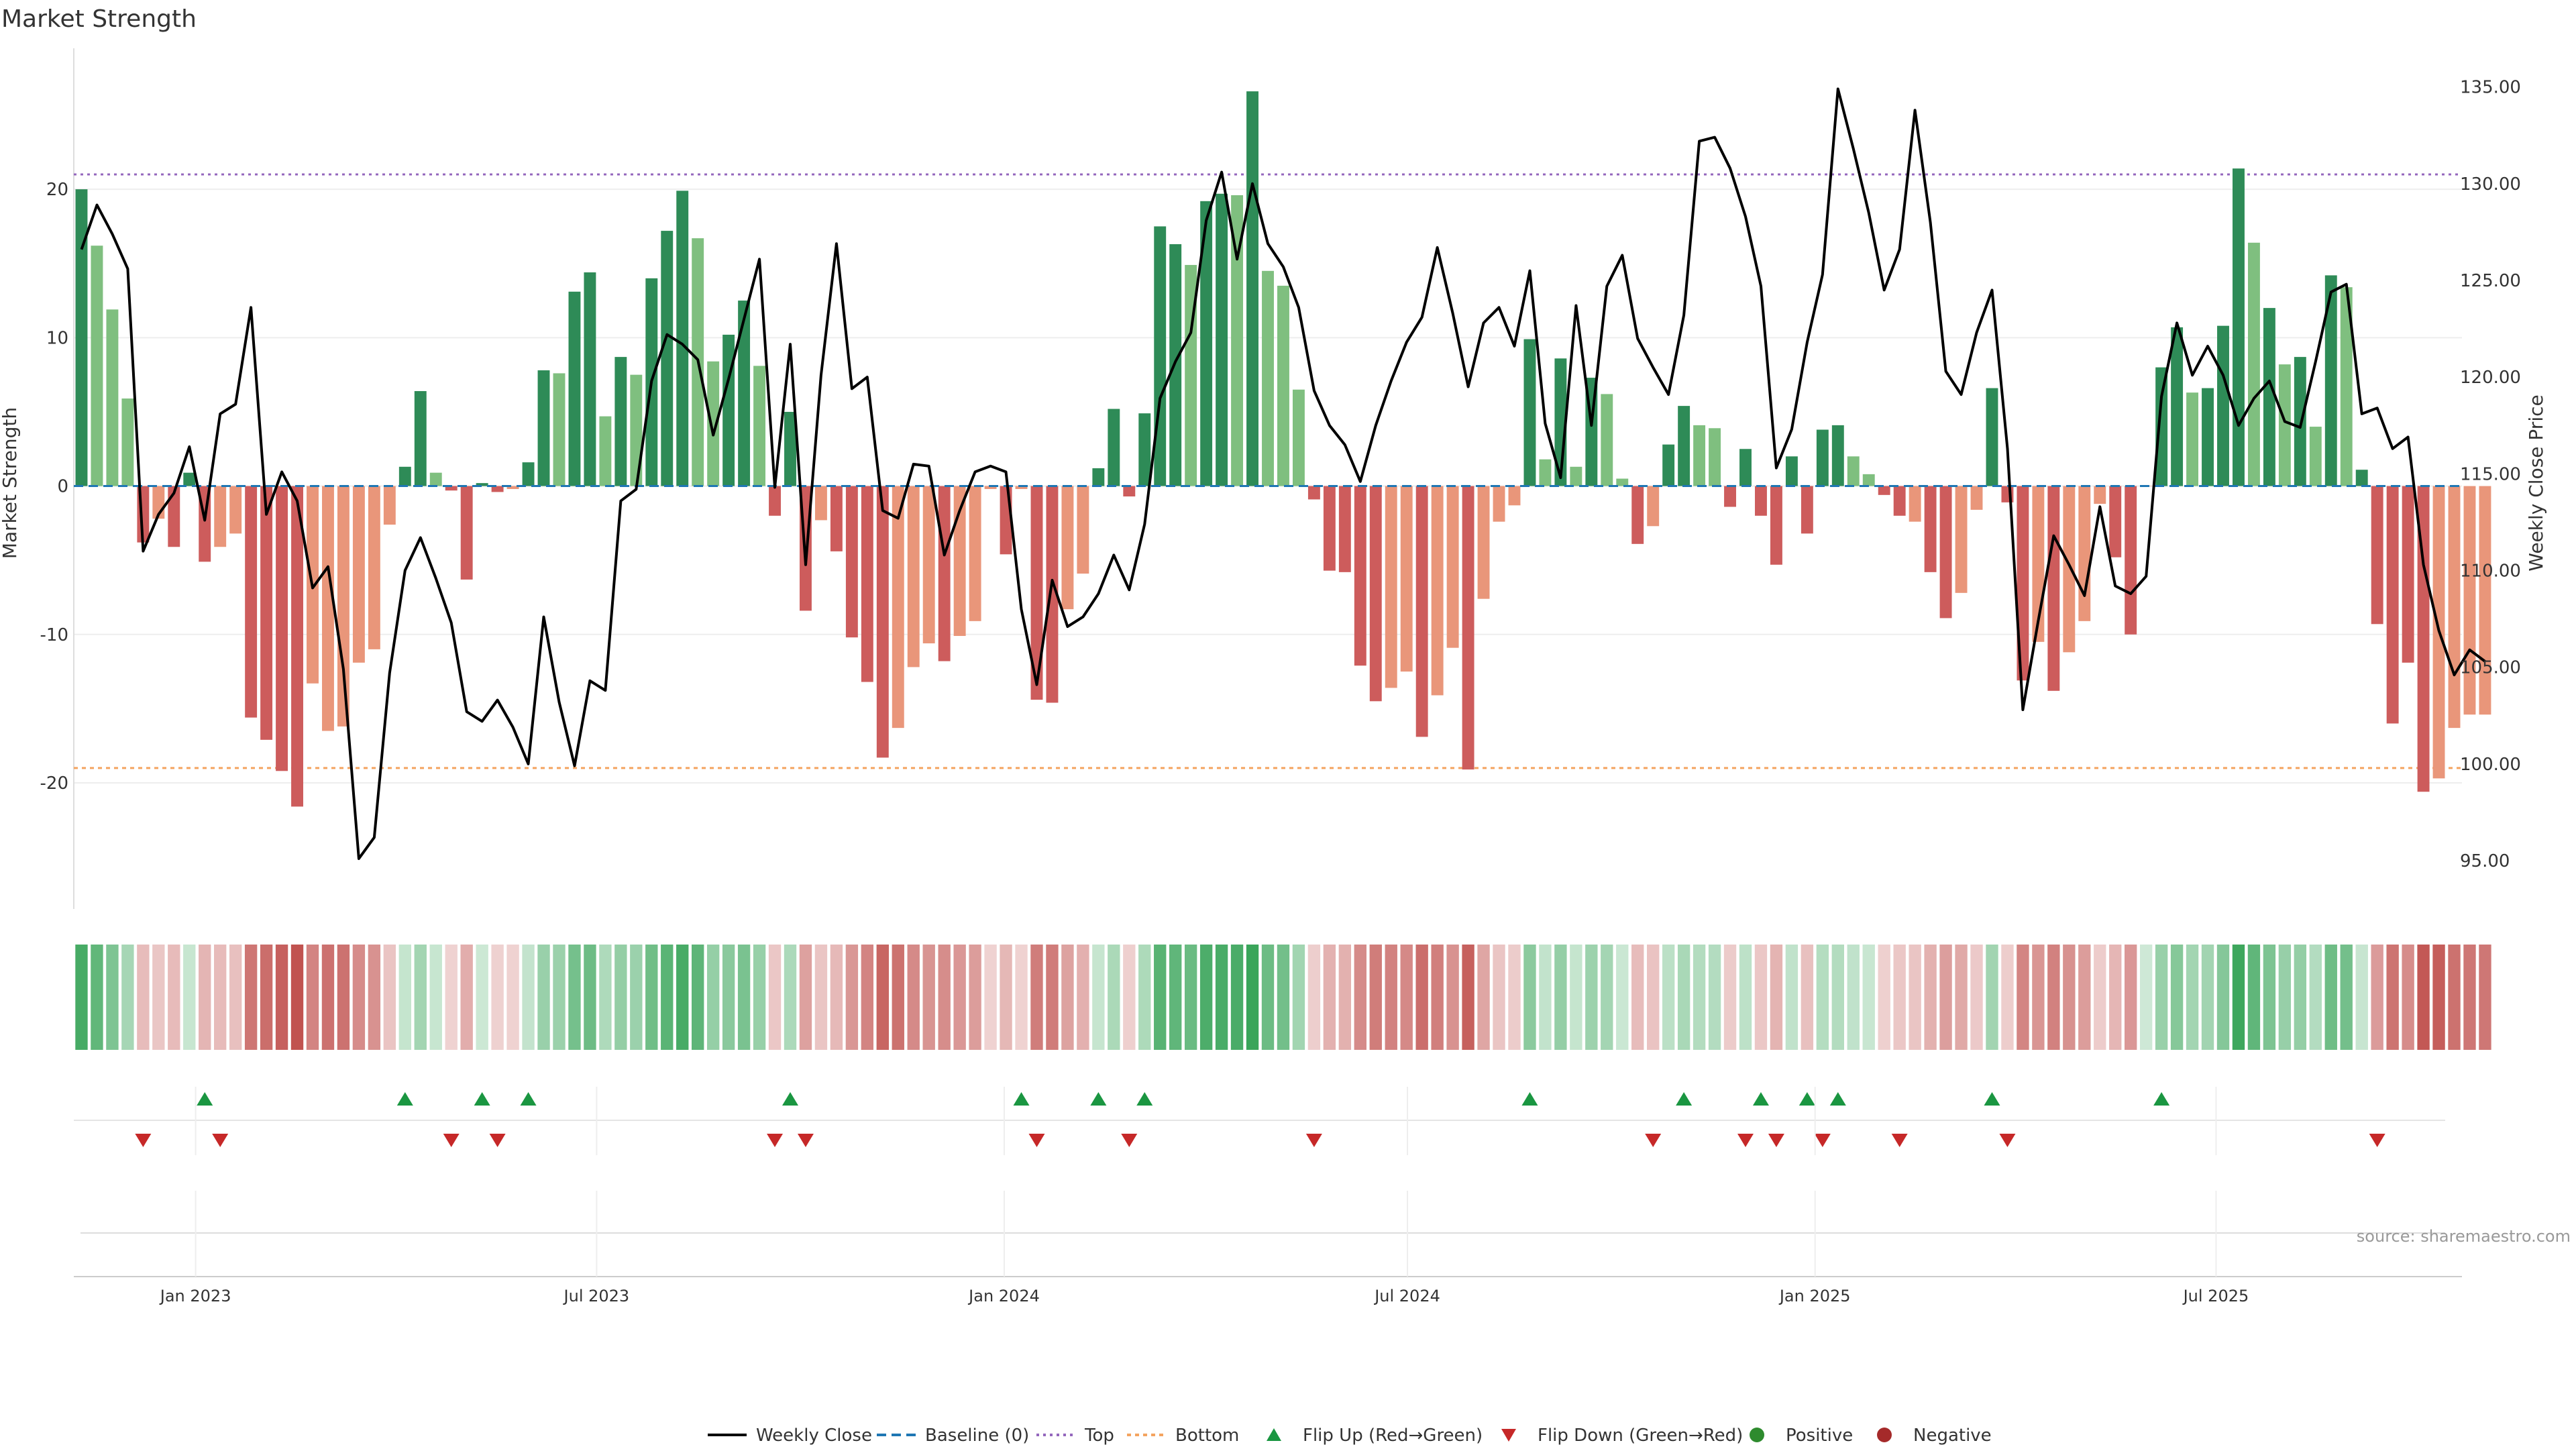 The image size is (2576, 1449). Describe the element at coordinates (2536, 482) in the screenshot. I see `y2-axis-label: Weekly Close Price` at that location.